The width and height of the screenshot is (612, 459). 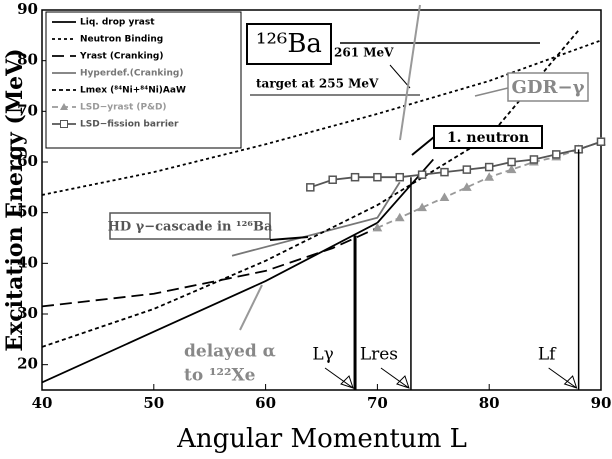 I want to click on y-tick-label: 60, so click(x=27, y=161).